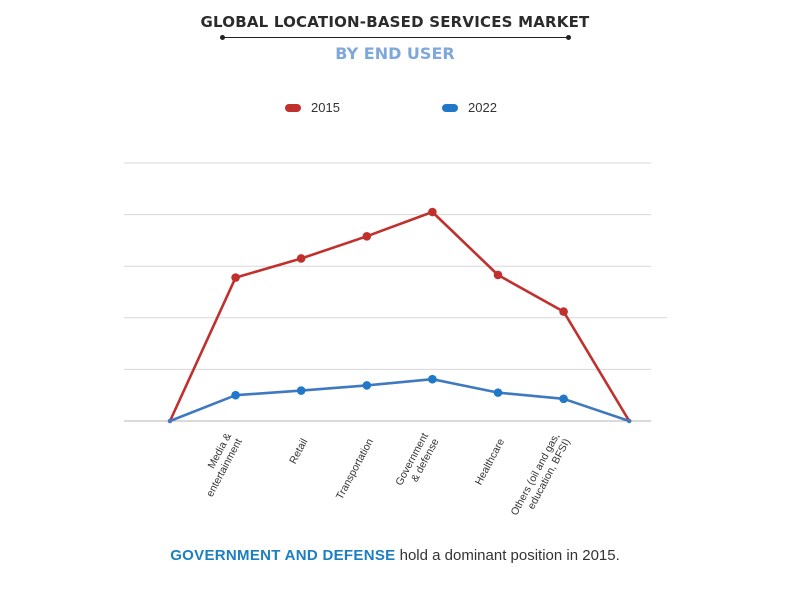 The image size is (790, 591). I want to click on legend-item-2015: 2015, so click(312, 107).